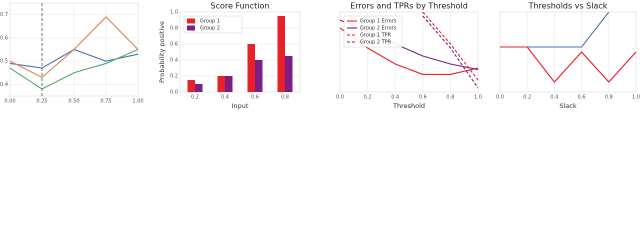 Image resolution: width=640 pixels, height=240 pixels. Describe the element at coordinates (174, 93) in the screenshot. I see `y-tick-label: 0.0` at that location.